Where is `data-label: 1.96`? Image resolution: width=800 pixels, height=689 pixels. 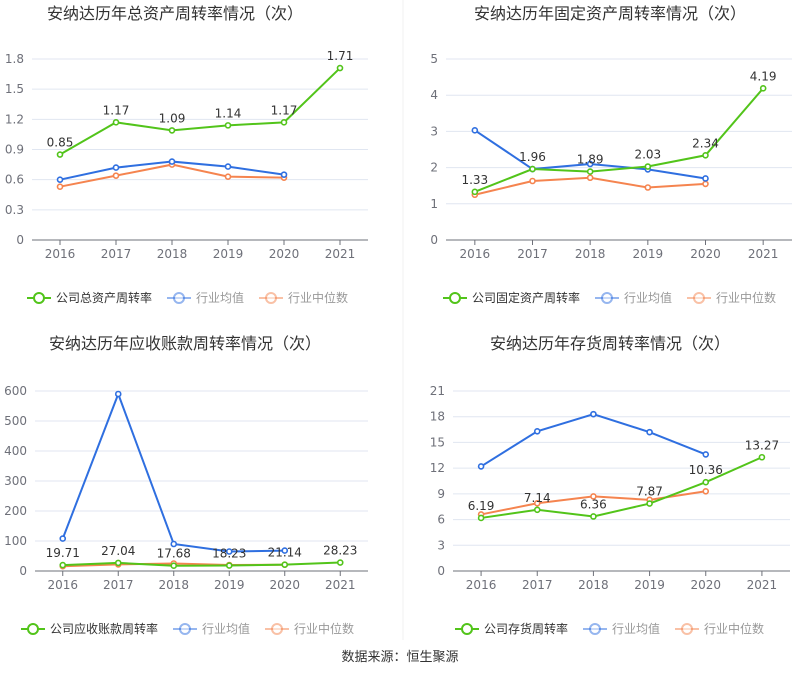
data-label: 1.96 is located at coordinates (532, 157).